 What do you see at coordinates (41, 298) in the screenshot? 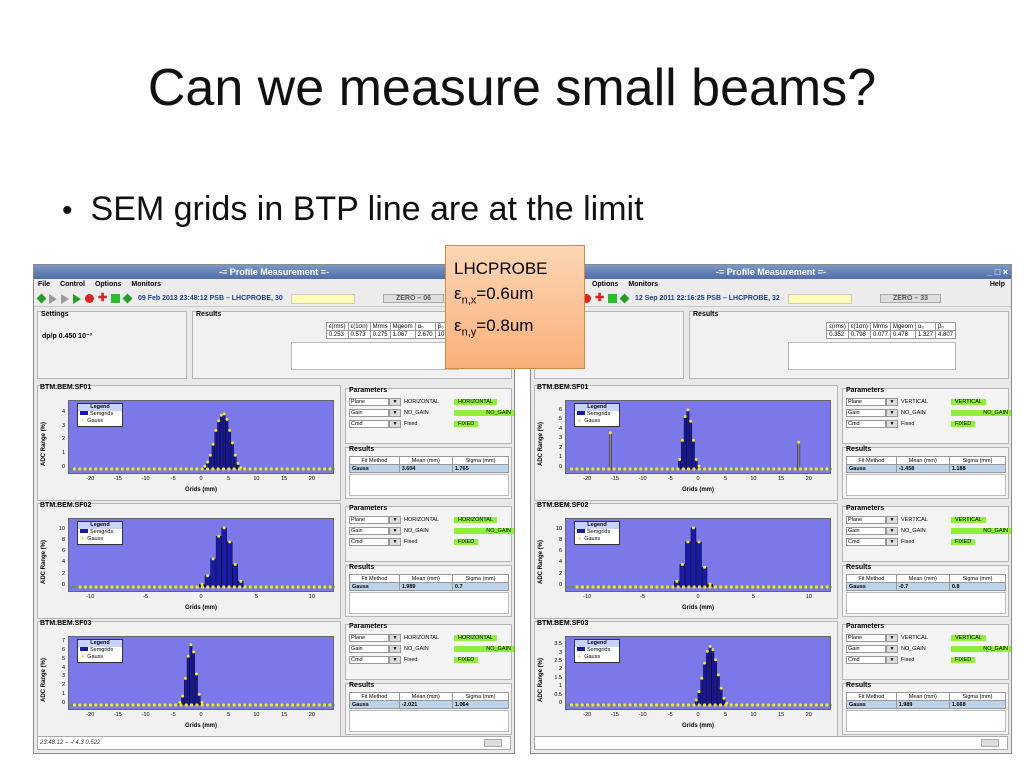
I see `refresh-icon` at bounding box center [41, 298].